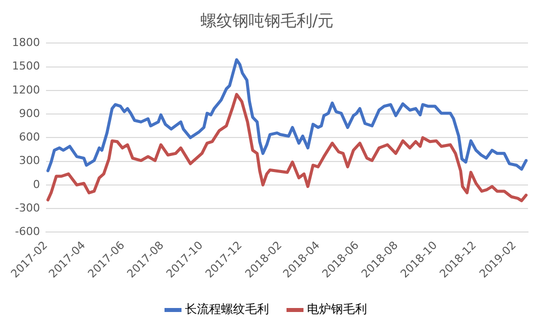 Image resolution: width=550 pixels, height=330 pixels. What do you see at coordinates (29, 161) in the screenshot?
I see `y-tick-label: 300` at bounding box center [29, 161].